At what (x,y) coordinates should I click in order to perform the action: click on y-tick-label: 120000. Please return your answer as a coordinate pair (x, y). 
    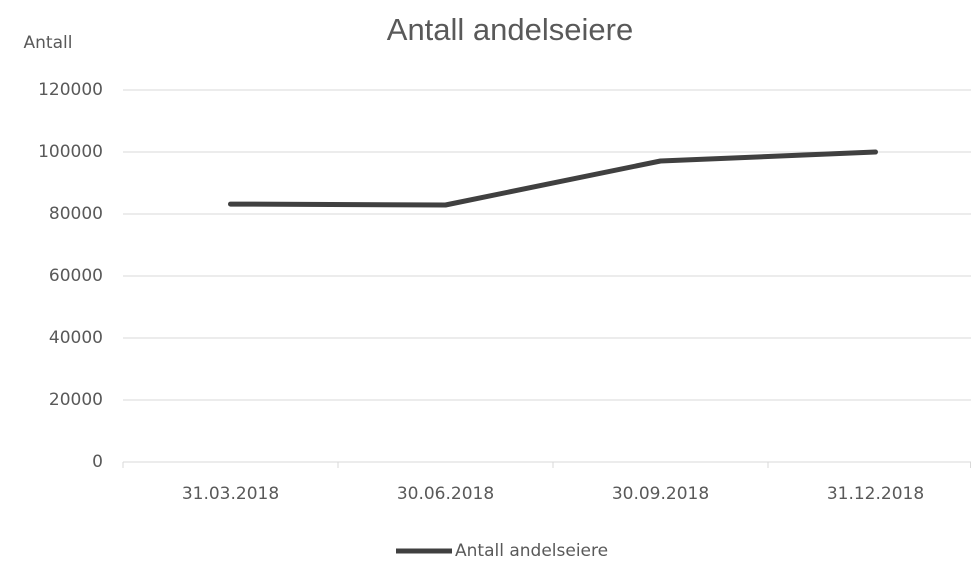
    Looking at the image, I should click on (70, 90).